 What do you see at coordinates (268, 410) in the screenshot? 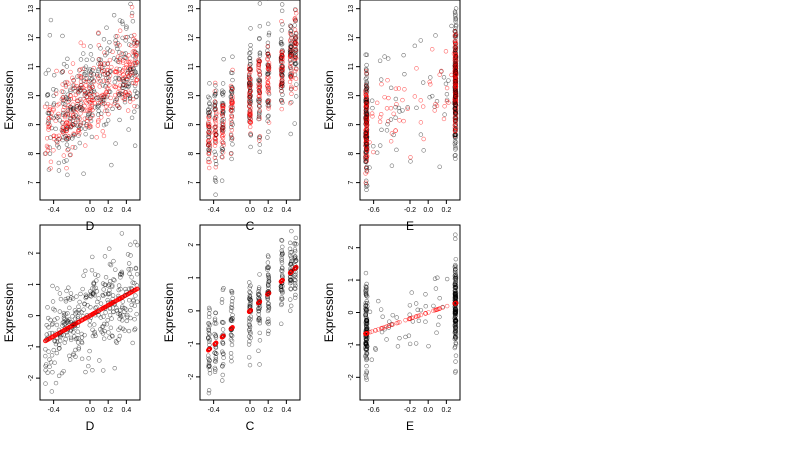
I see `x-tick-label: 0.2` at bounding box center [268, 410].